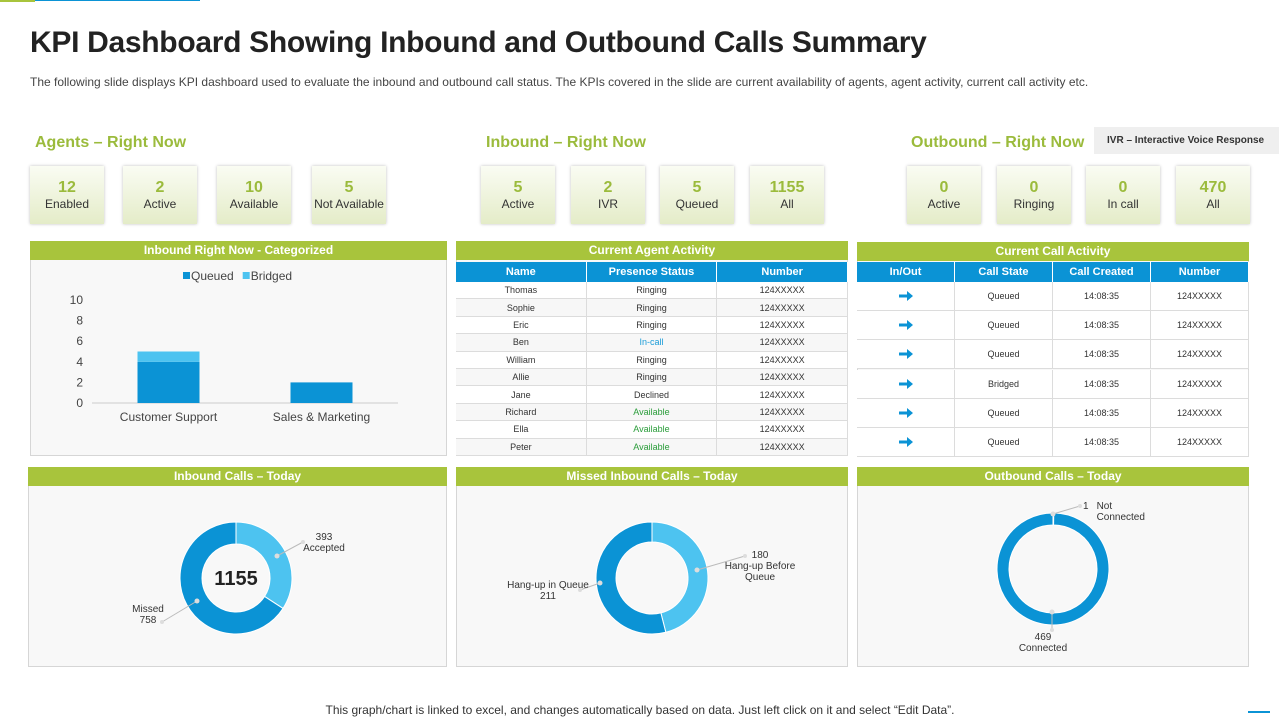  I want to click on y-tick-label: 4, so click(79, 362).